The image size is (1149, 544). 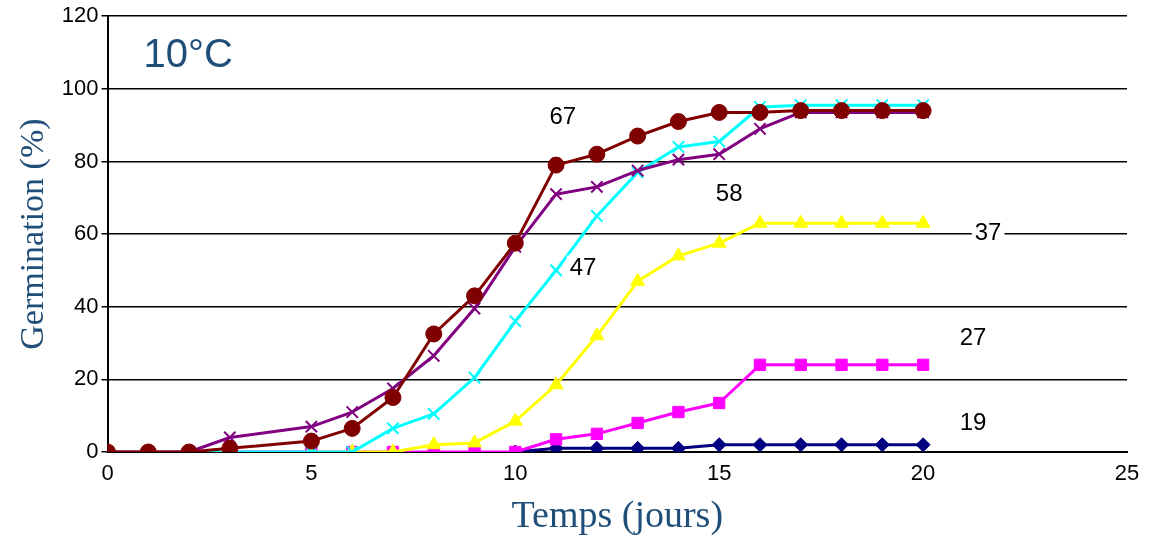 I want to click on x-tick-label: 5, so click(x=311, y=473).